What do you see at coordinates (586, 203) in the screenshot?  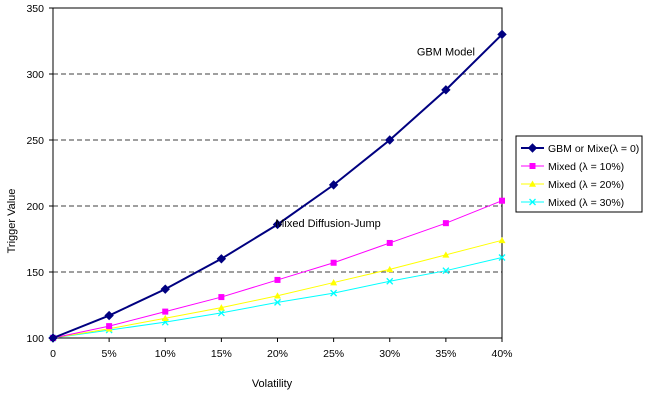 I see `legend-label-3: Mixed (λ = 30%)` at bounding box center [586, 203].